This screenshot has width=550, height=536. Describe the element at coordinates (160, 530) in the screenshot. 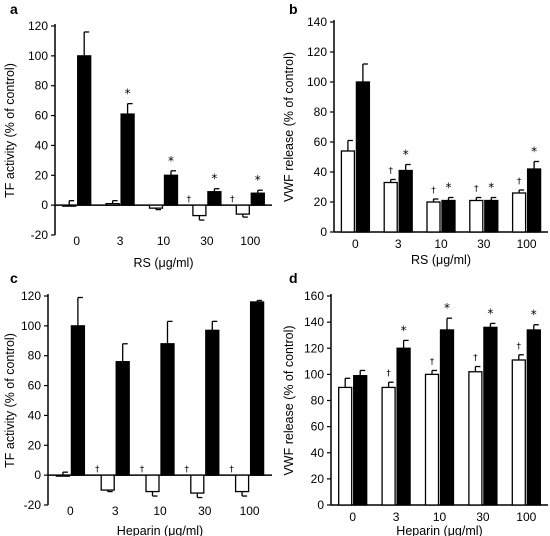

I see `x-axis-label: Heparin (μg/ml)` at that location.